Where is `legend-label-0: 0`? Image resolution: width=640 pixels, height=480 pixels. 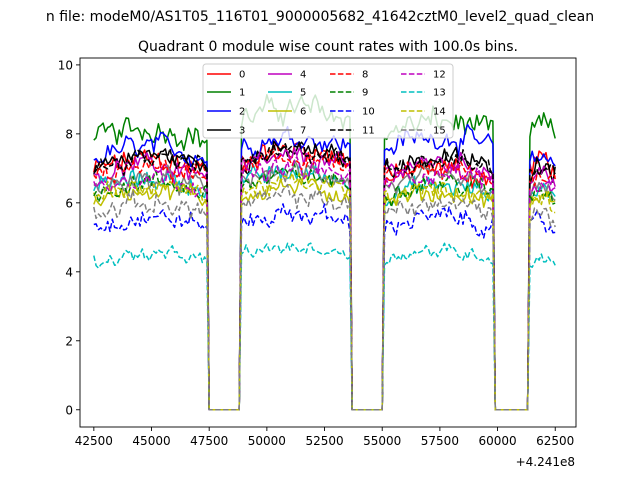
legend-label-0: 0 is located at coordinates (242, 75).